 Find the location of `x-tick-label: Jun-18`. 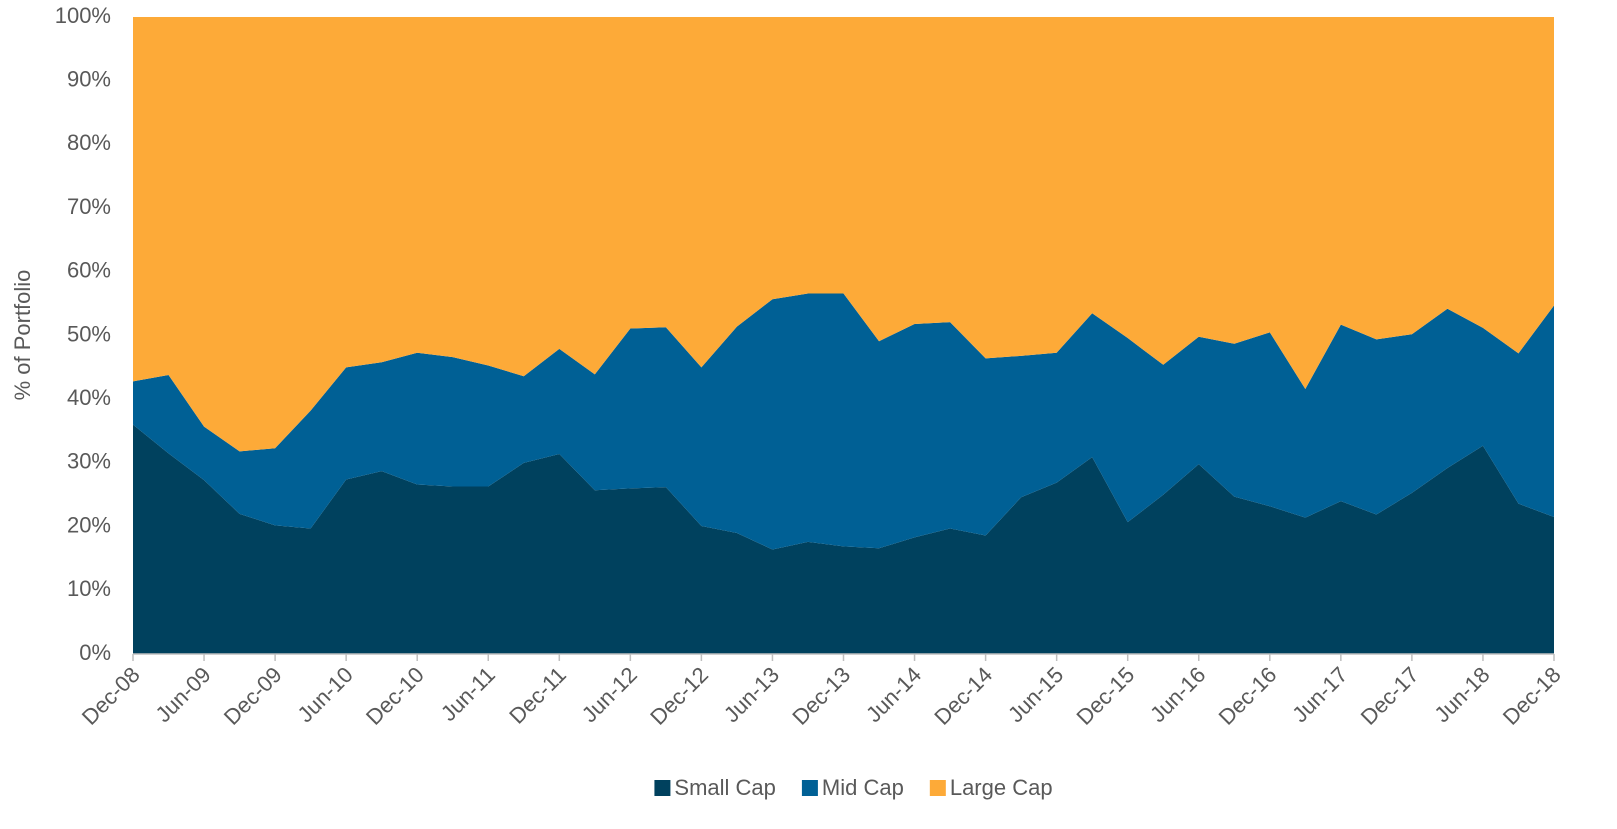

x-tick-label: Jun-18 is located at coordinates (1461, 694).